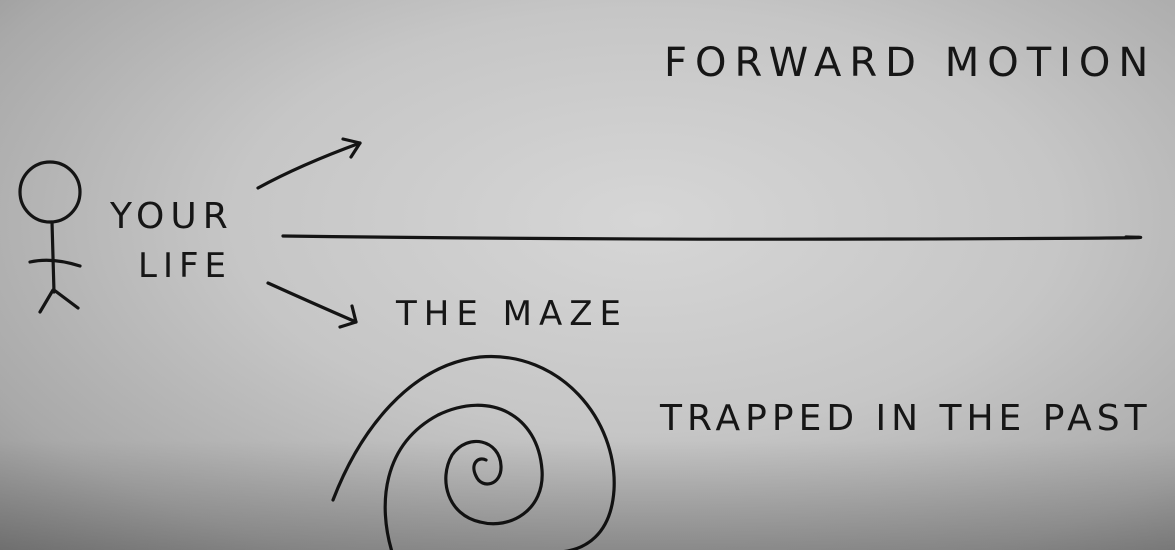 Image resolution: width=1175 pixels, height=550 pixels. Describe the element at coordinates (50, 237) in the screenshot. I see `stick-figure-icon` at that location.